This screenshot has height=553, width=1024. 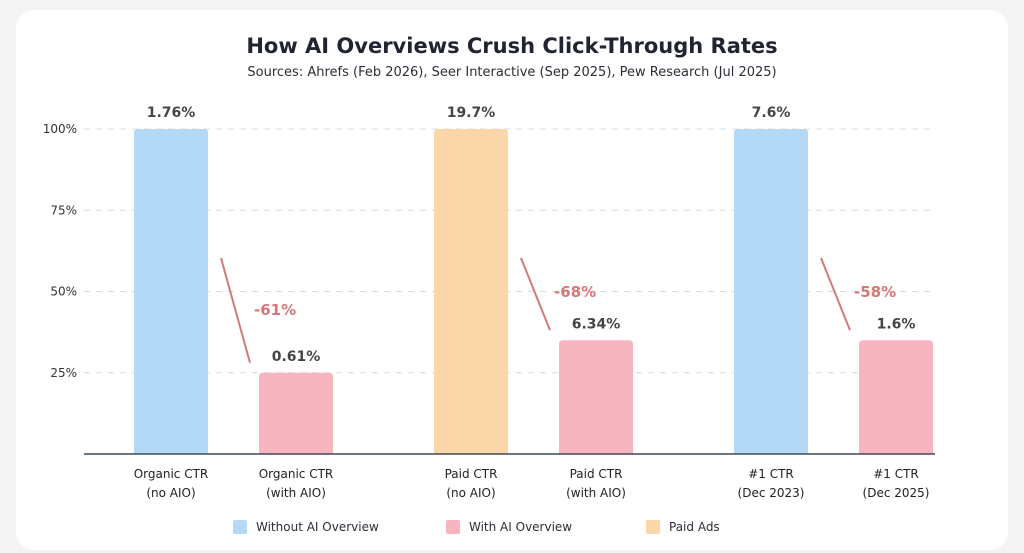 What do you see at coordinates (453, 527) in the screenshot?
I see `legend-swatch-with-ai` at bounding box center [453, 527].